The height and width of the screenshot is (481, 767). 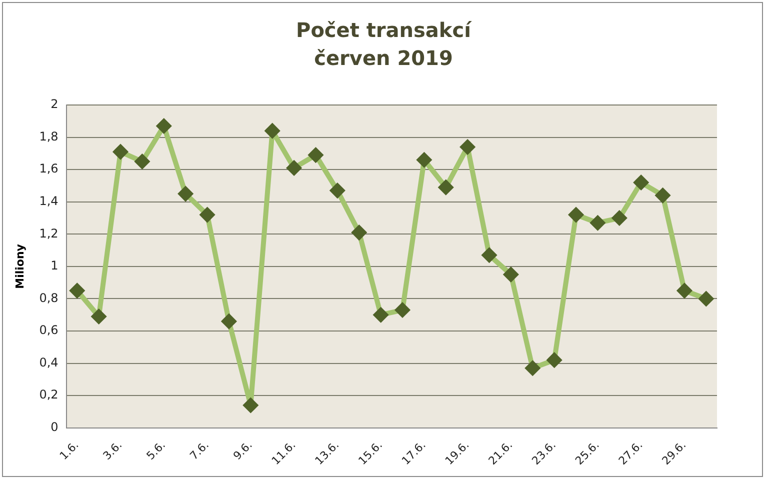 What do you see at coordinates (48, 233) in the screenshot?
I see `y-tick-label: 1,2` at bounding box center [48, 233].